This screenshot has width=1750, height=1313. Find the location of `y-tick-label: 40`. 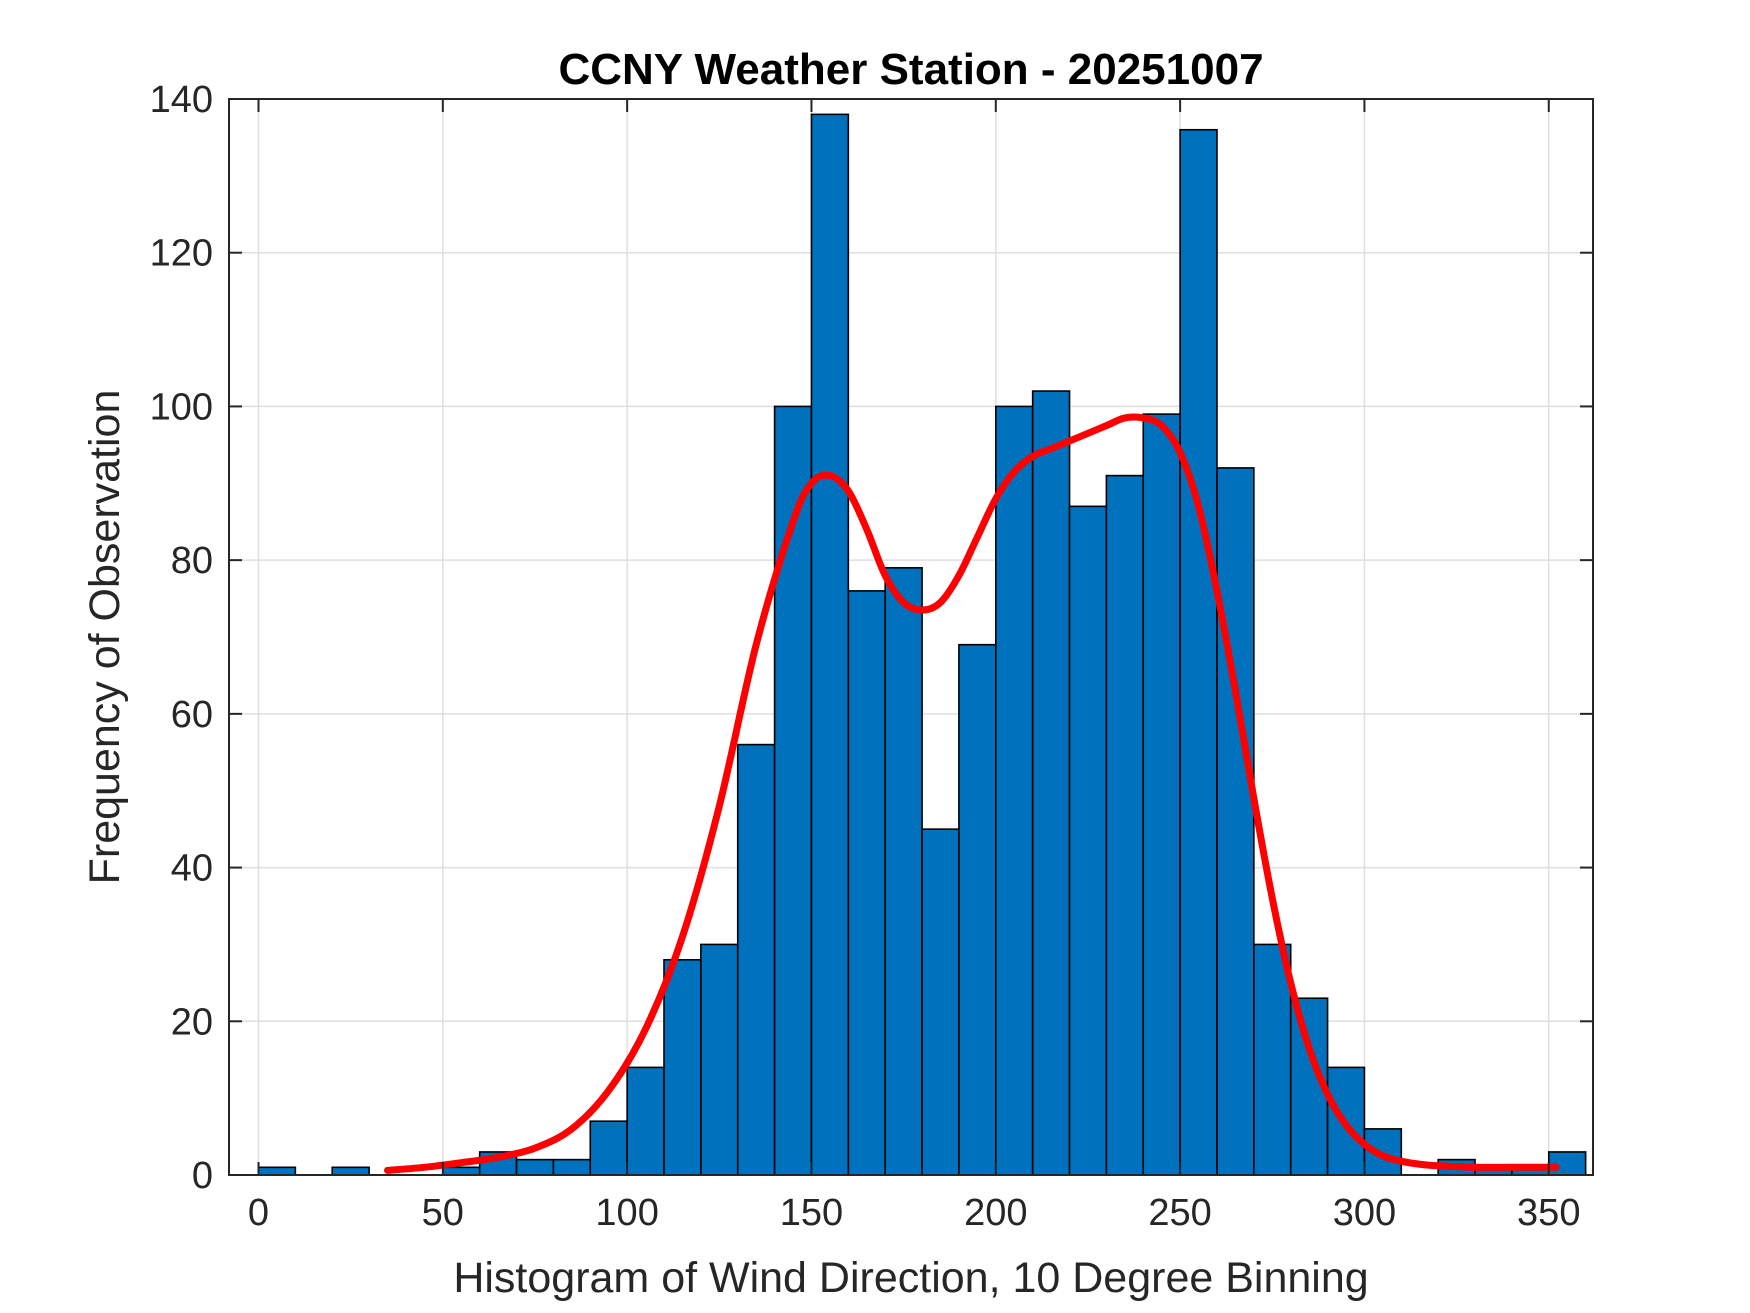

y-tick-label: 40 is located at coordinates (192, 869).